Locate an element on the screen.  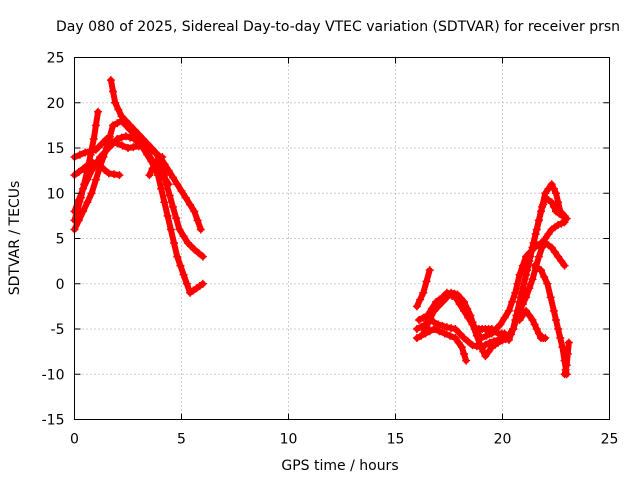
y-axis-label: SDTVAR / TECUs is located at coordinates (15, 238).